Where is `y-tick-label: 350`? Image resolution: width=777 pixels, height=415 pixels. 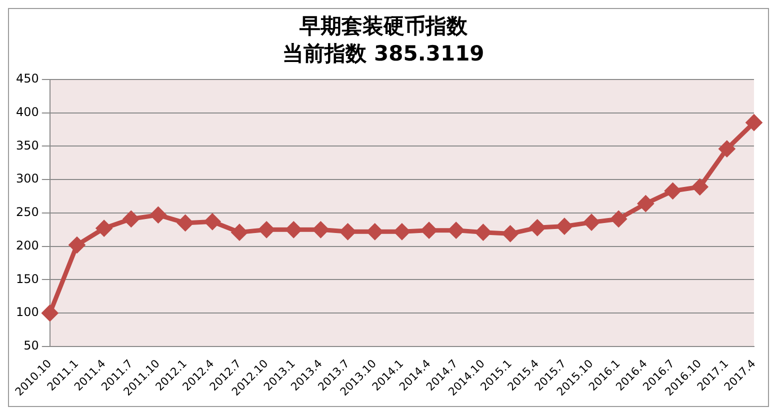
y-tick-label: 350 is located at coordinates (27, 145).